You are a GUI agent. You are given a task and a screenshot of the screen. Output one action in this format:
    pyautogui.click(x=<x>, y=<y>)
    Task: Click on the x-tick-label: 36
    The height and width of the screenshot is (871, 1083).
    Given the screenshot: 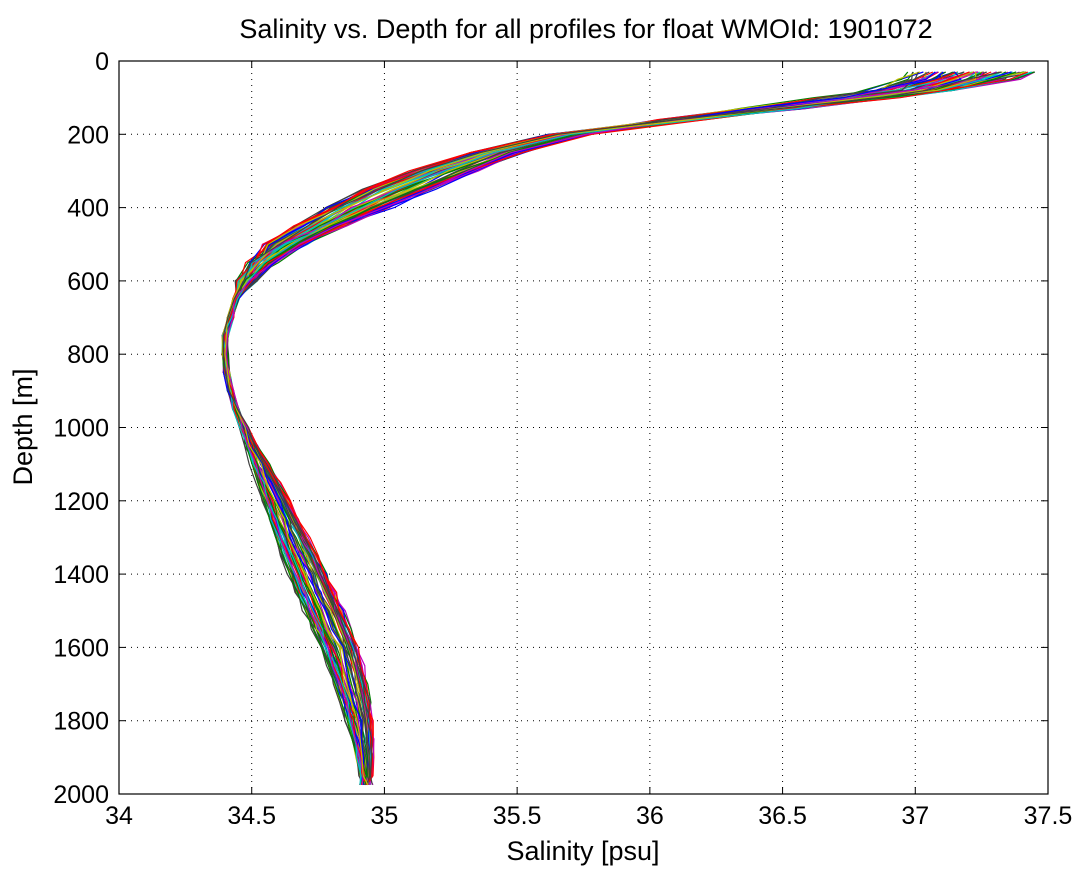 What is the action you would take?
    pyautogui.click(x=650, y=816)
    